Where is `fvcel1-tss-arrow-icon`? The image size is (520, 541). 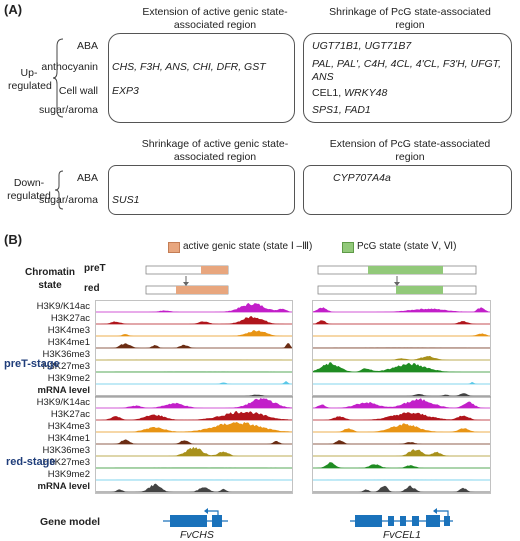 fvcel1-tss-arrow-icon is located at coordinates (443, 513).